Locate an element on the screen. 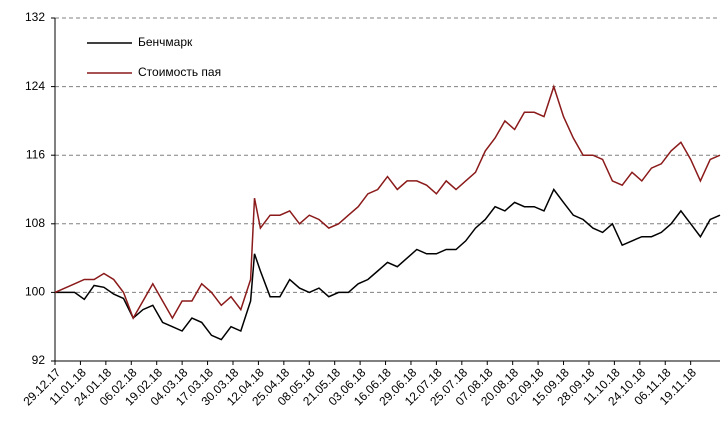  y-tick-label: 124 is located at coordinates (35, 86).